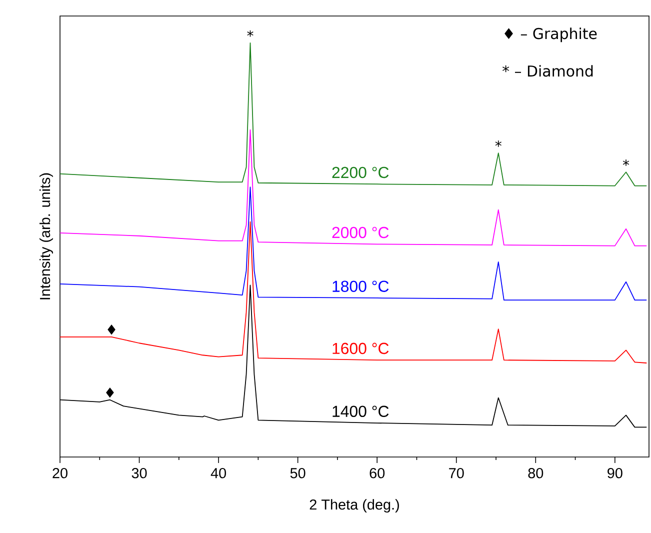 This screenshot has height=533, width=651. I want to click on text: ♦ – Graphite, so click(550, 35).